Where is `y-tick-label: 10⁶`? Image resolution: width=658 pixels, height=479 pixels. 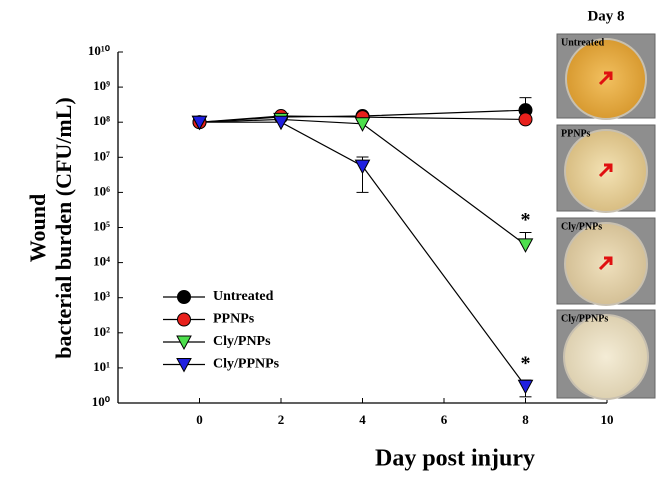
y-tick-label: 10⁶ is located at coordinates (101, 190).